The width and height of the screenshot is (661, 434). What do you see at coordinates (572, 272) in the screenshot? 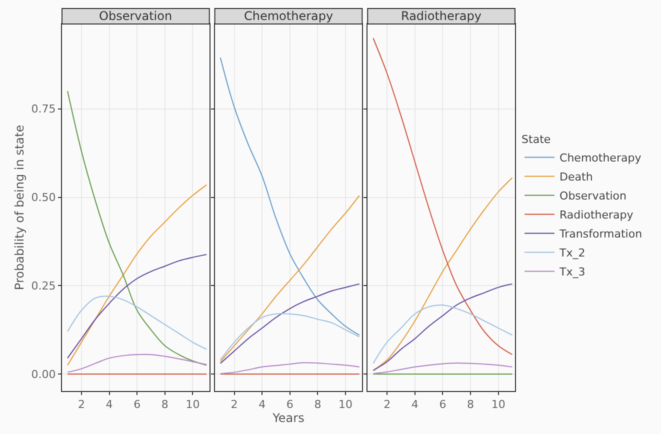
I see `legend-label: Tx_3` at bounding box center [572, 272].